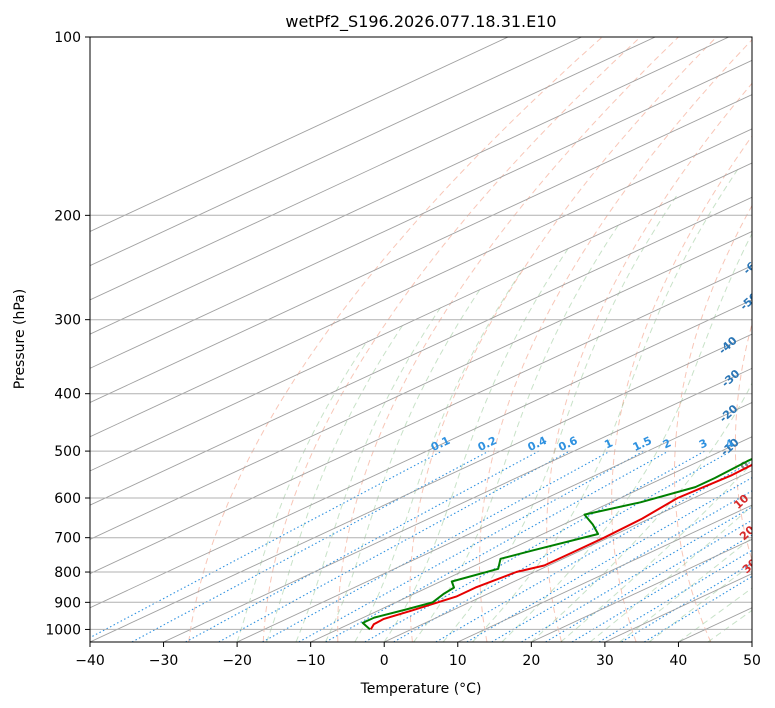  I want to click on x-tick-label: 40, so click(679, 661).